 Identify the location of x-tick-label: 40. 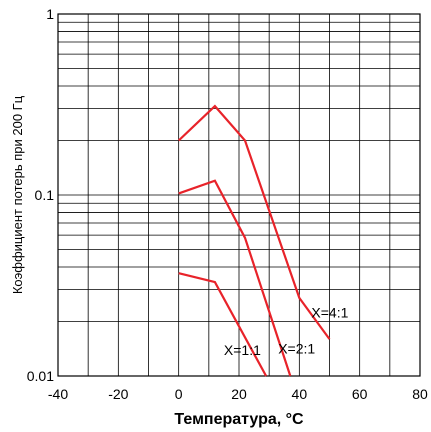
(300, 394).